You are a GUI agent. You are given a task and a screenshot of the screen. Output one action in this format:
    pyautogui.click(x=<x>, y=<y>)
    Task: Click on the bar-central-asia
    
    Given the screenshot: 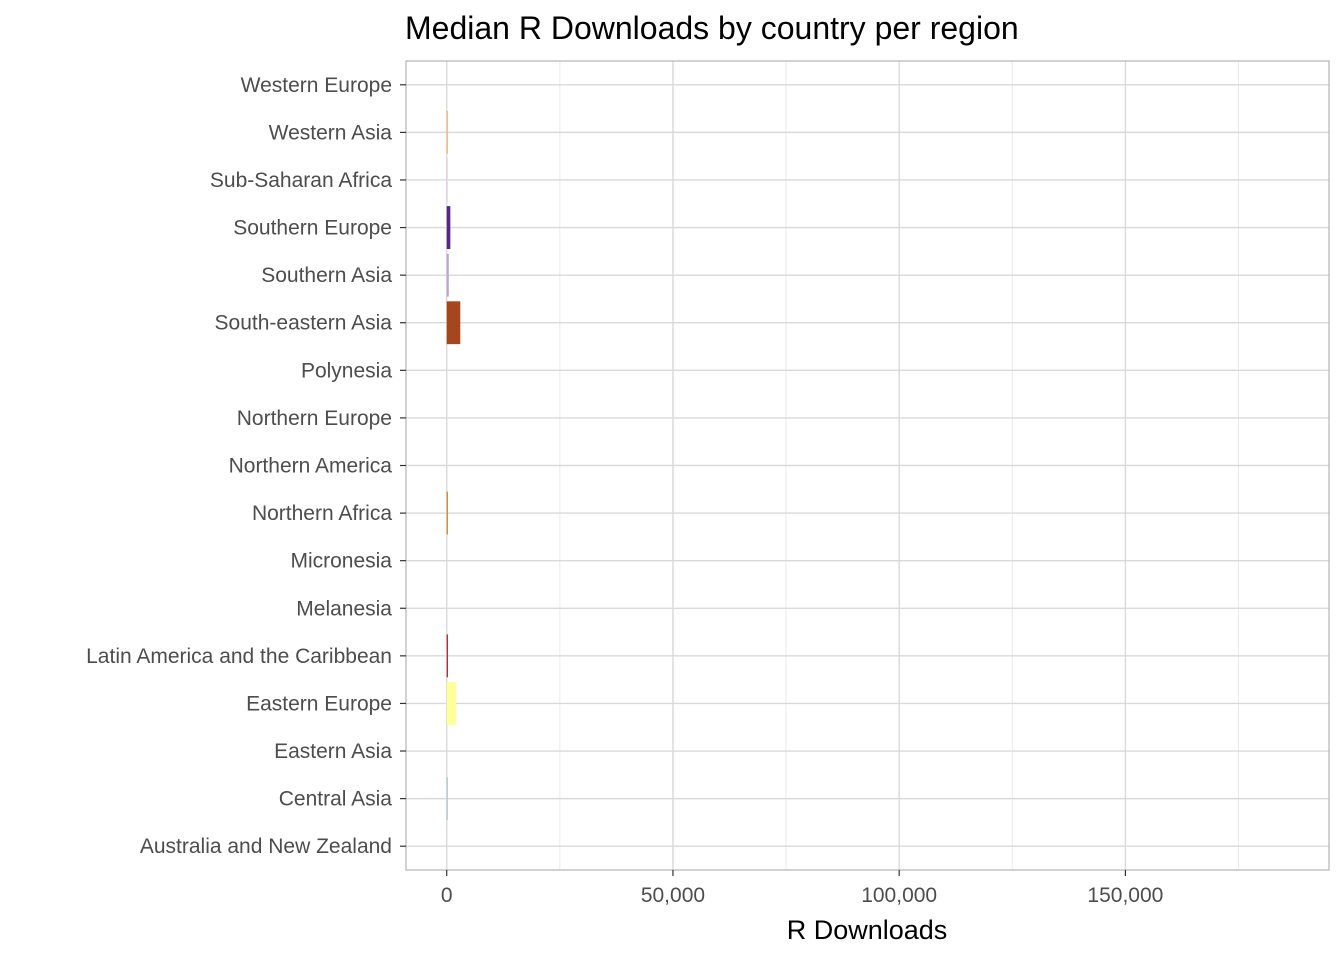 What is the action you would take?
    pyautogui.click(x=447, y=799)
    